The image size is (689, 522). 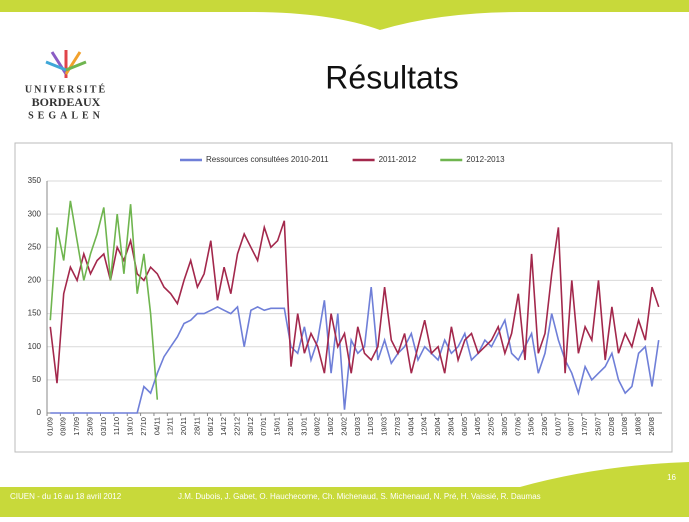 I want to click on x-tick-label: 07/06, so click(x=517, y=426).